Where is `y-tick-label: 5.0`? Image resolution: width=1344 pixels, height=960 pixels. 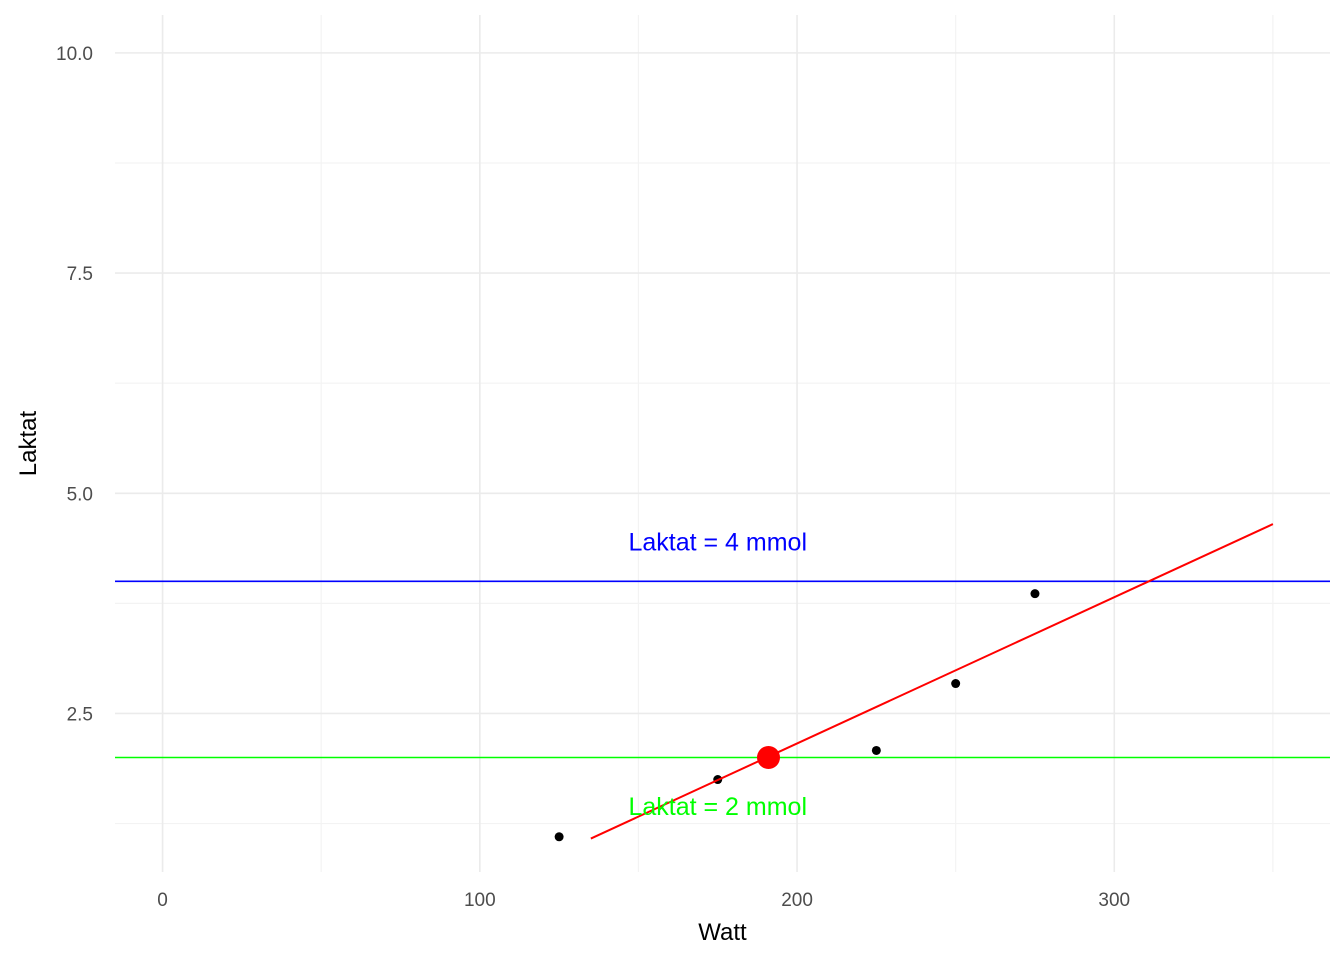
y-tick-label: 5.0 is located at coordinates (80, 494).